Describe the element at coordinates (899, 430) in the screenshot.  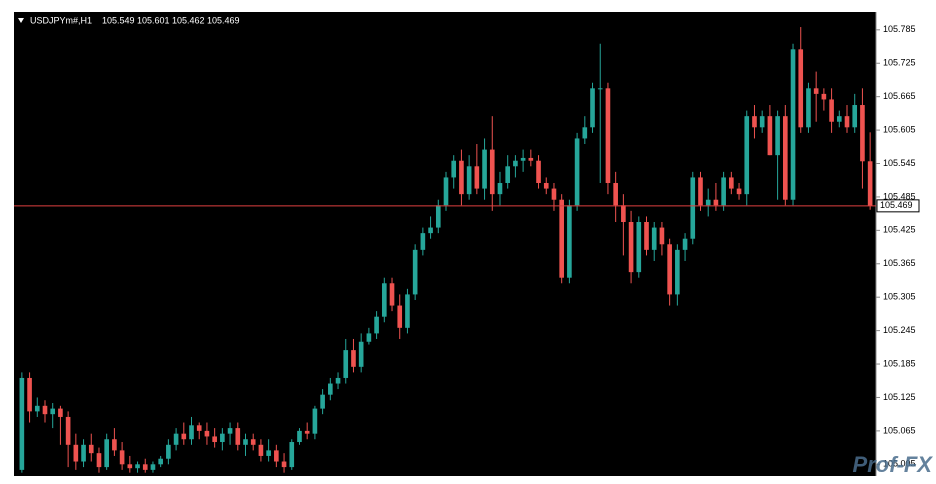
I see `y-tick-label: 105.065` at that location.